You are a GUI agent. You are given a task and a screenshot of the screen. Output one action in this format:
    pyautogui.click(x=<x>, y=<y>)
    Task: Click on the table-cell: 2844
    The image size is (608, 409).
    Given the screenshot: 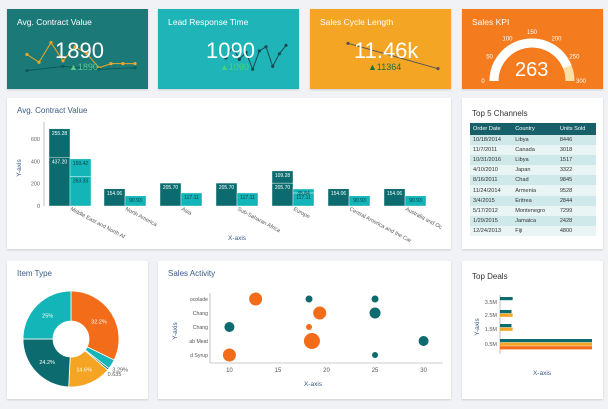 What is the action you would take?
    pyautogui.click(x=576, y=200)
    